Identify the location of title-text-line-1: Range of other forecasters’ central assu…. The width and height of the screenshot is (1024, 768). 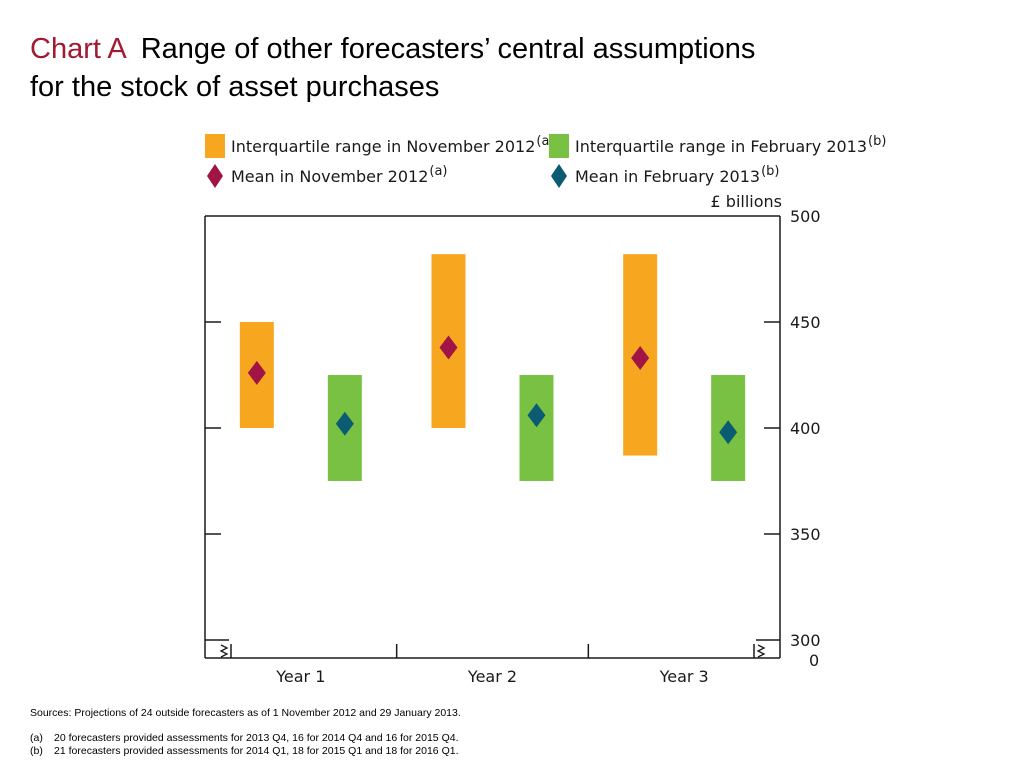
(448, 49).